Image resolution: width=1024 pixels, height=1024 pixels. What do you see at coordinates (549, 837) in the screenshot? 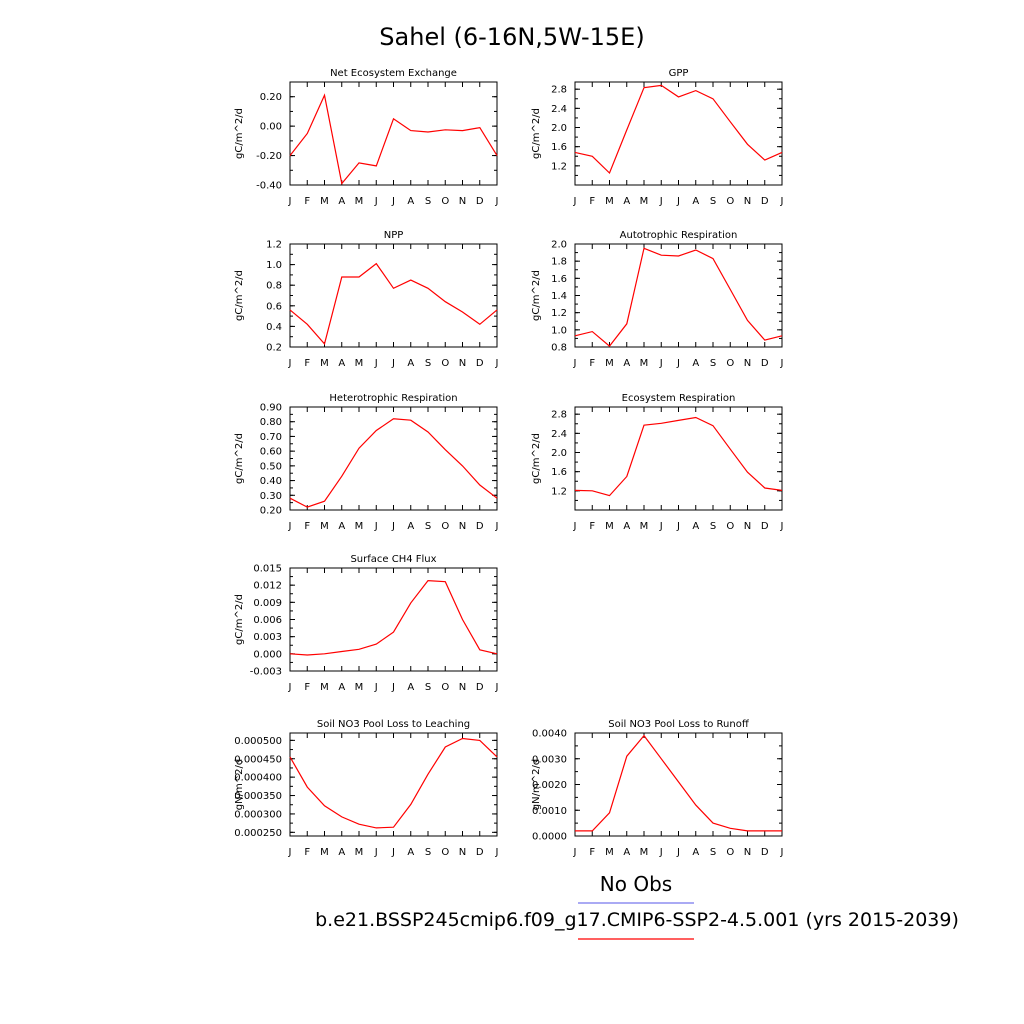
I see `y-tick-label: 0.0000` at bounding box center [549, 837].